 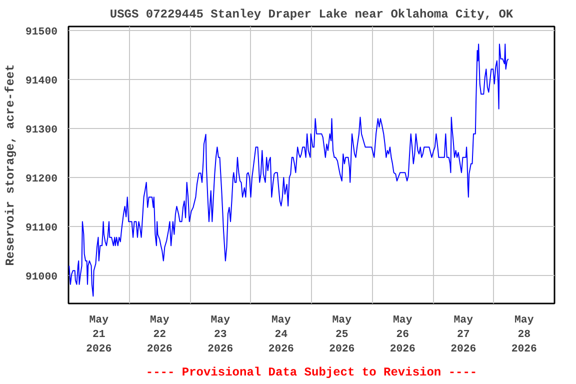 What do you see at coordinates (42, 180) in the screenshot?
I see `y-tick-label: 91200` at bounding box center [42, 180].